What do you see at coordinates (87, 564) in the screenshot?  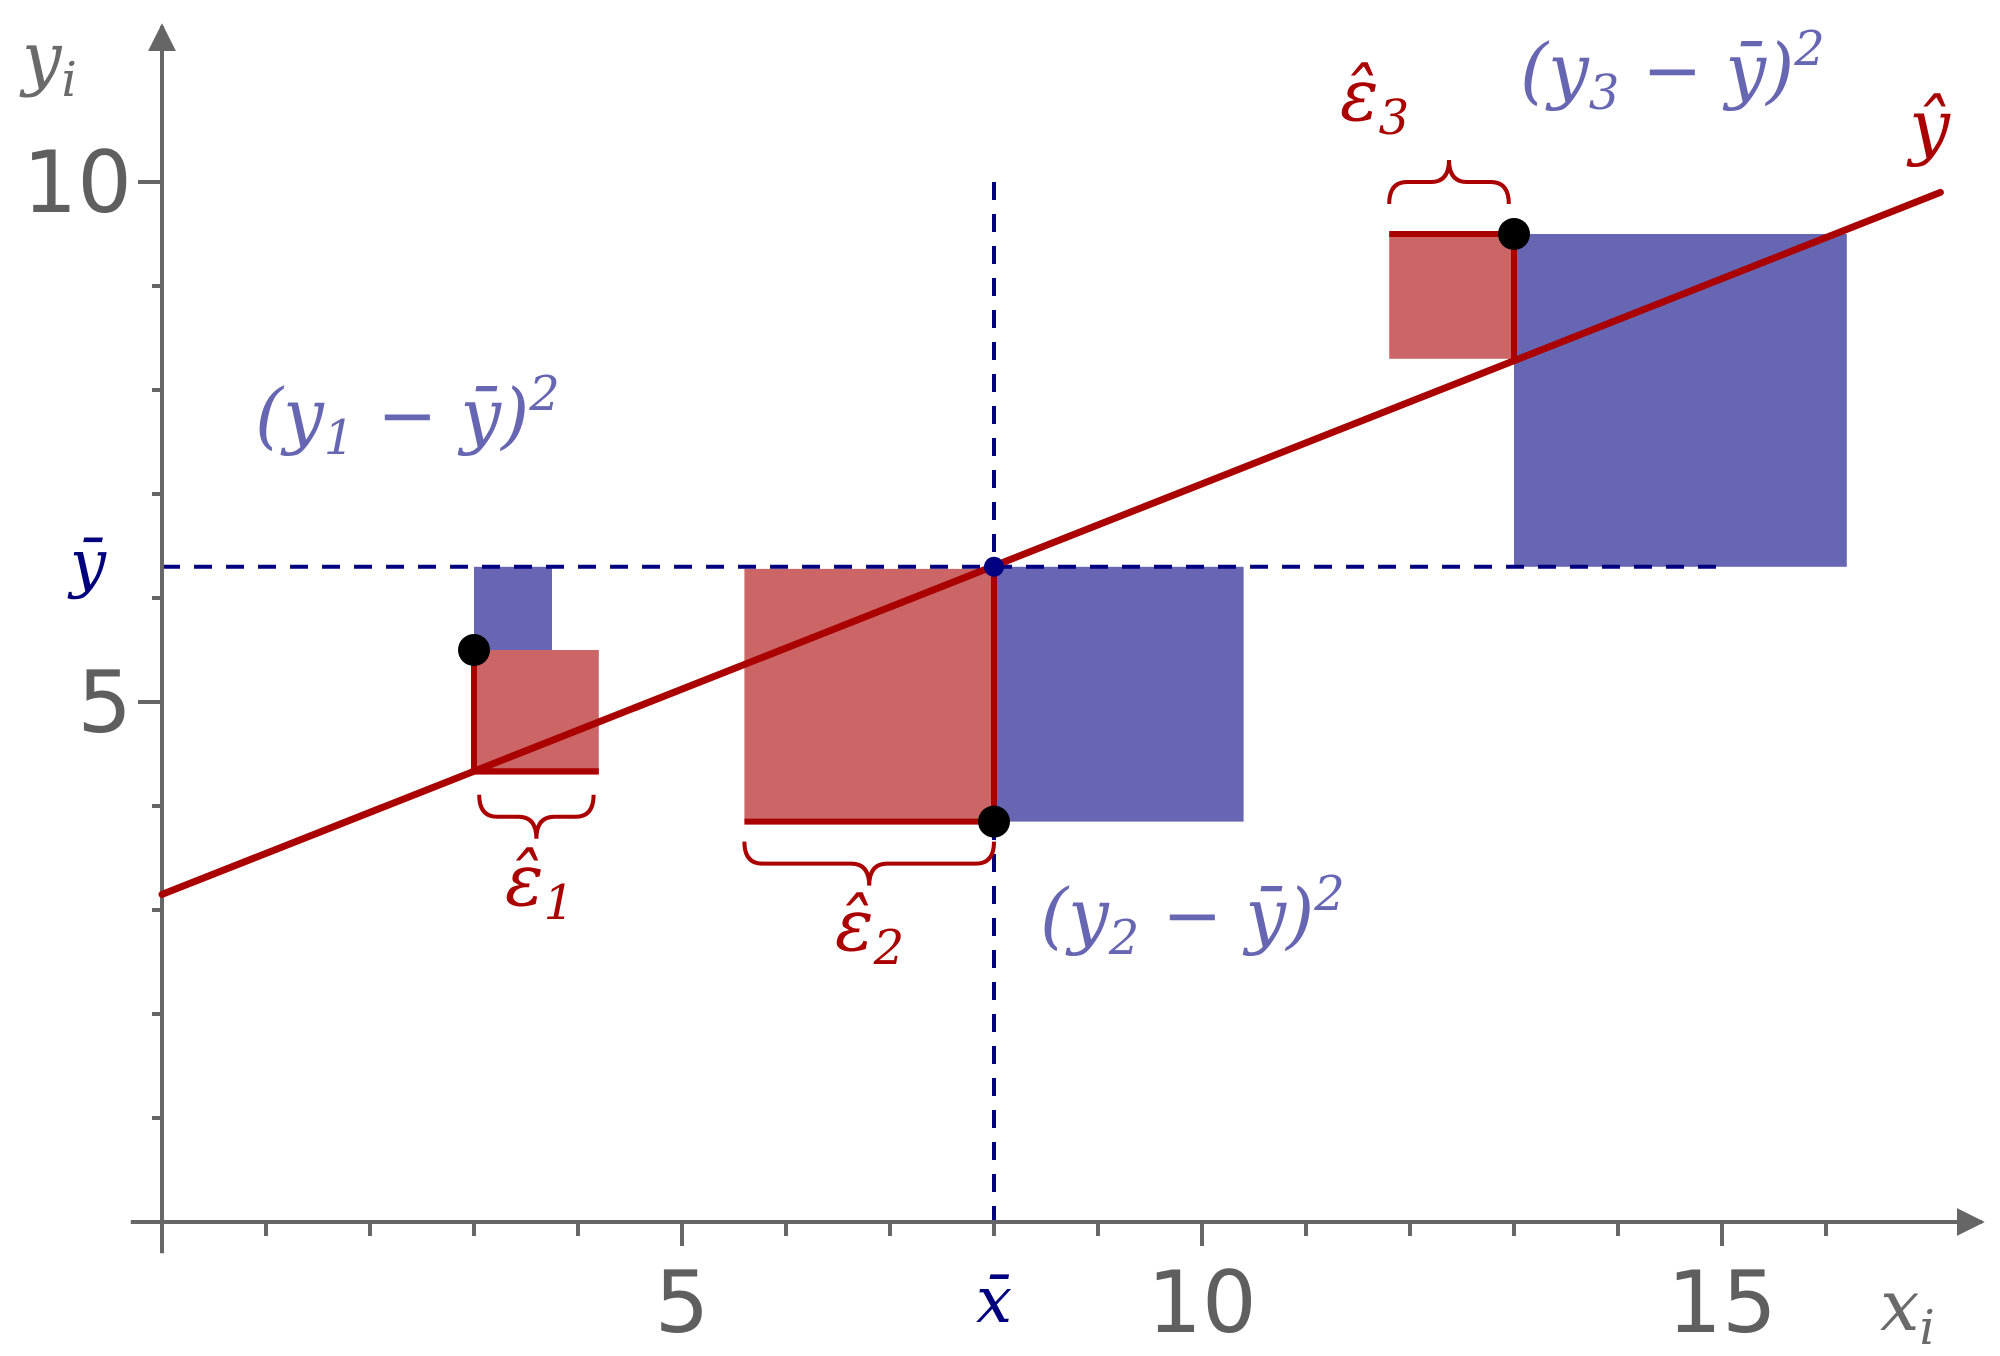 I see `mean-y-label: ȳ` at bounding box center [87, 564].